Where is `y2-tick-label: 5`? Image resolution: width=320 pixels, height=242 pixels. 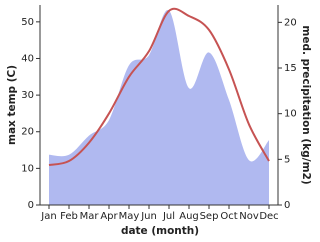
y2-tick-label: 5 is located at coordinates (287, 159).